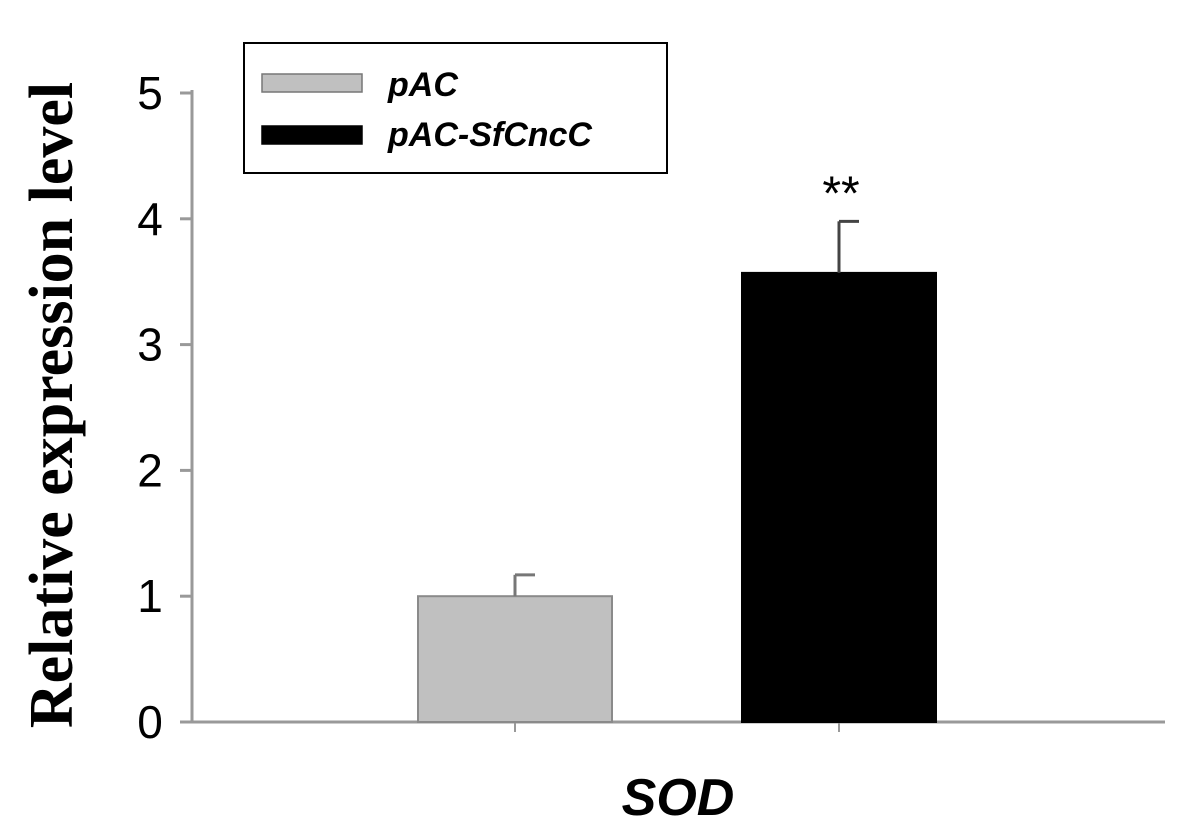  I want to click on y-tick-label: 5, so click(150, 93).